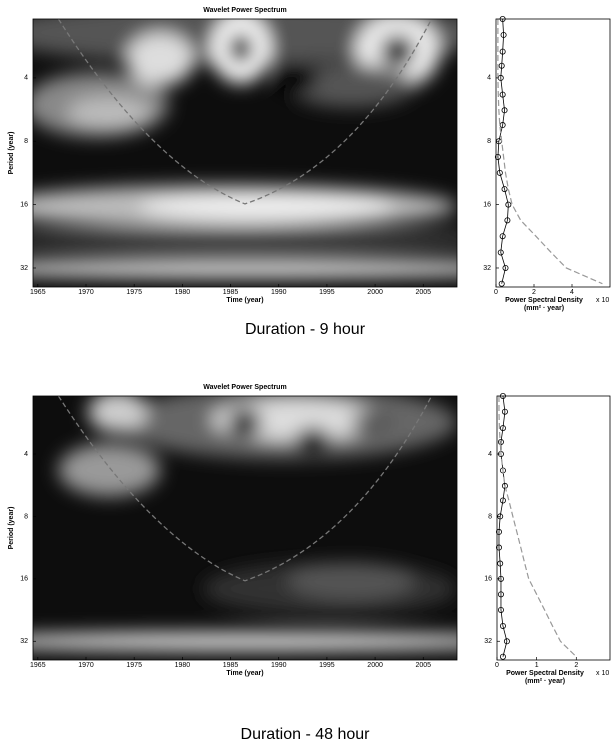 The height and width of the screenshot is (747, 611). Describe the element at coordinates (244, 673) in the screenshot. I see `x-axis-label: Time (year)` at that location.